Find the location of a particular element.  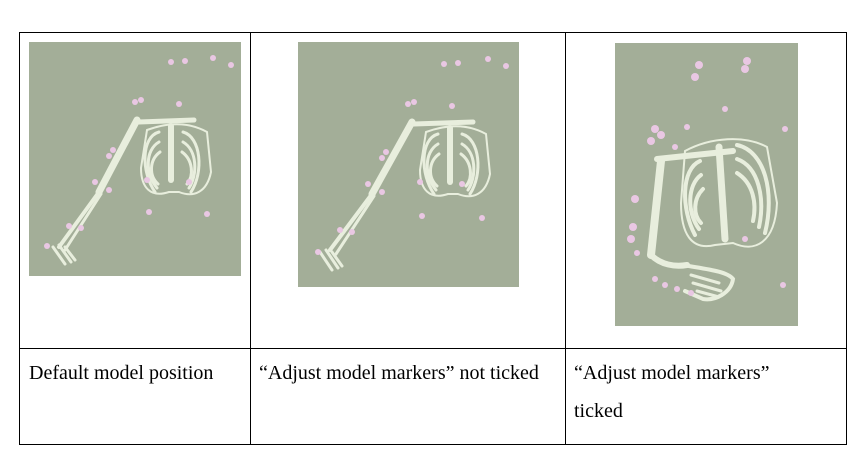

table-border-left is located at coordinates (19, 238).